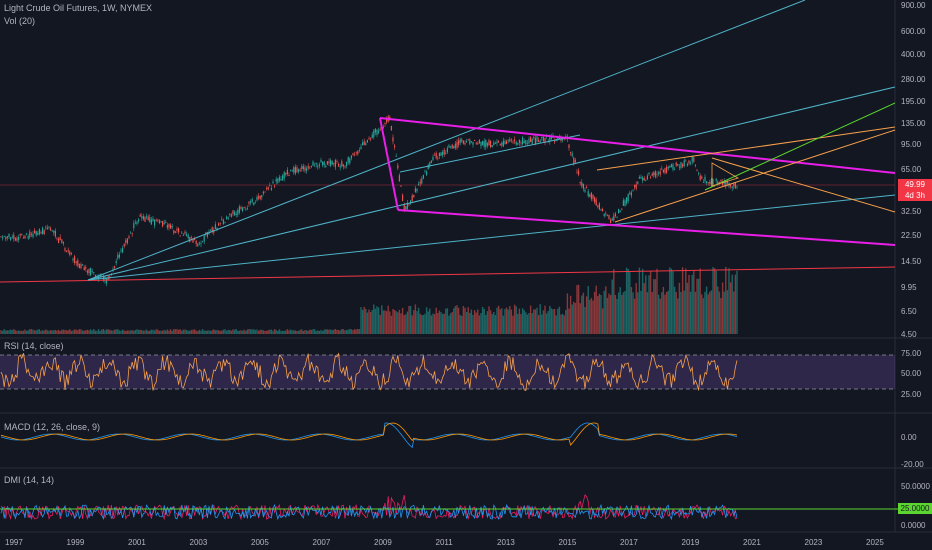 The width and height of the screenshot is (932, 550). Describe the element at coordinates (913, 79) in the screenshot. I see `price-tick-label: 280.00` at that location.